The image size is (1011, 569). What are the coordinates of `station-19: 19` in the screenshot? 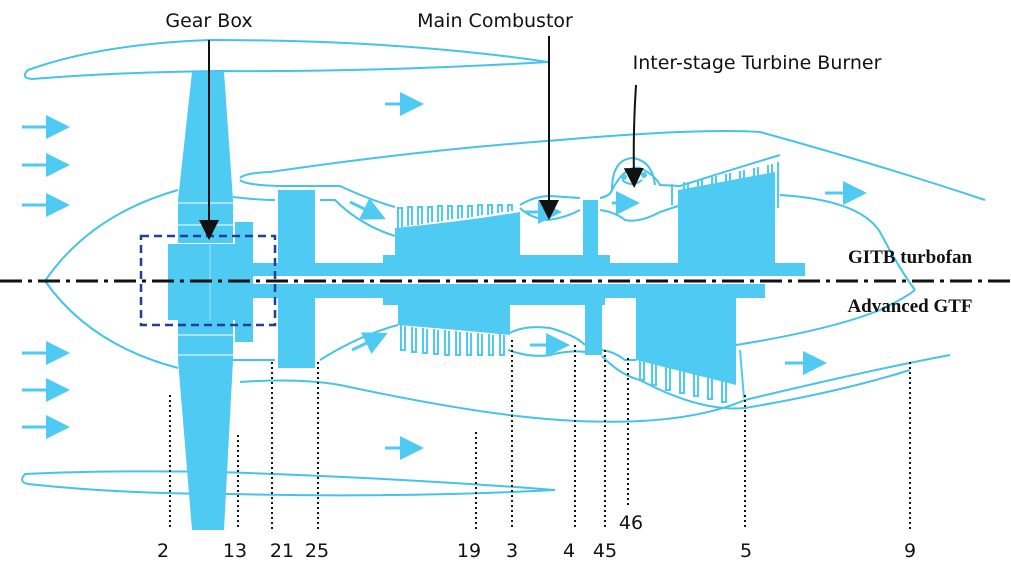 It's located at (469, 551).